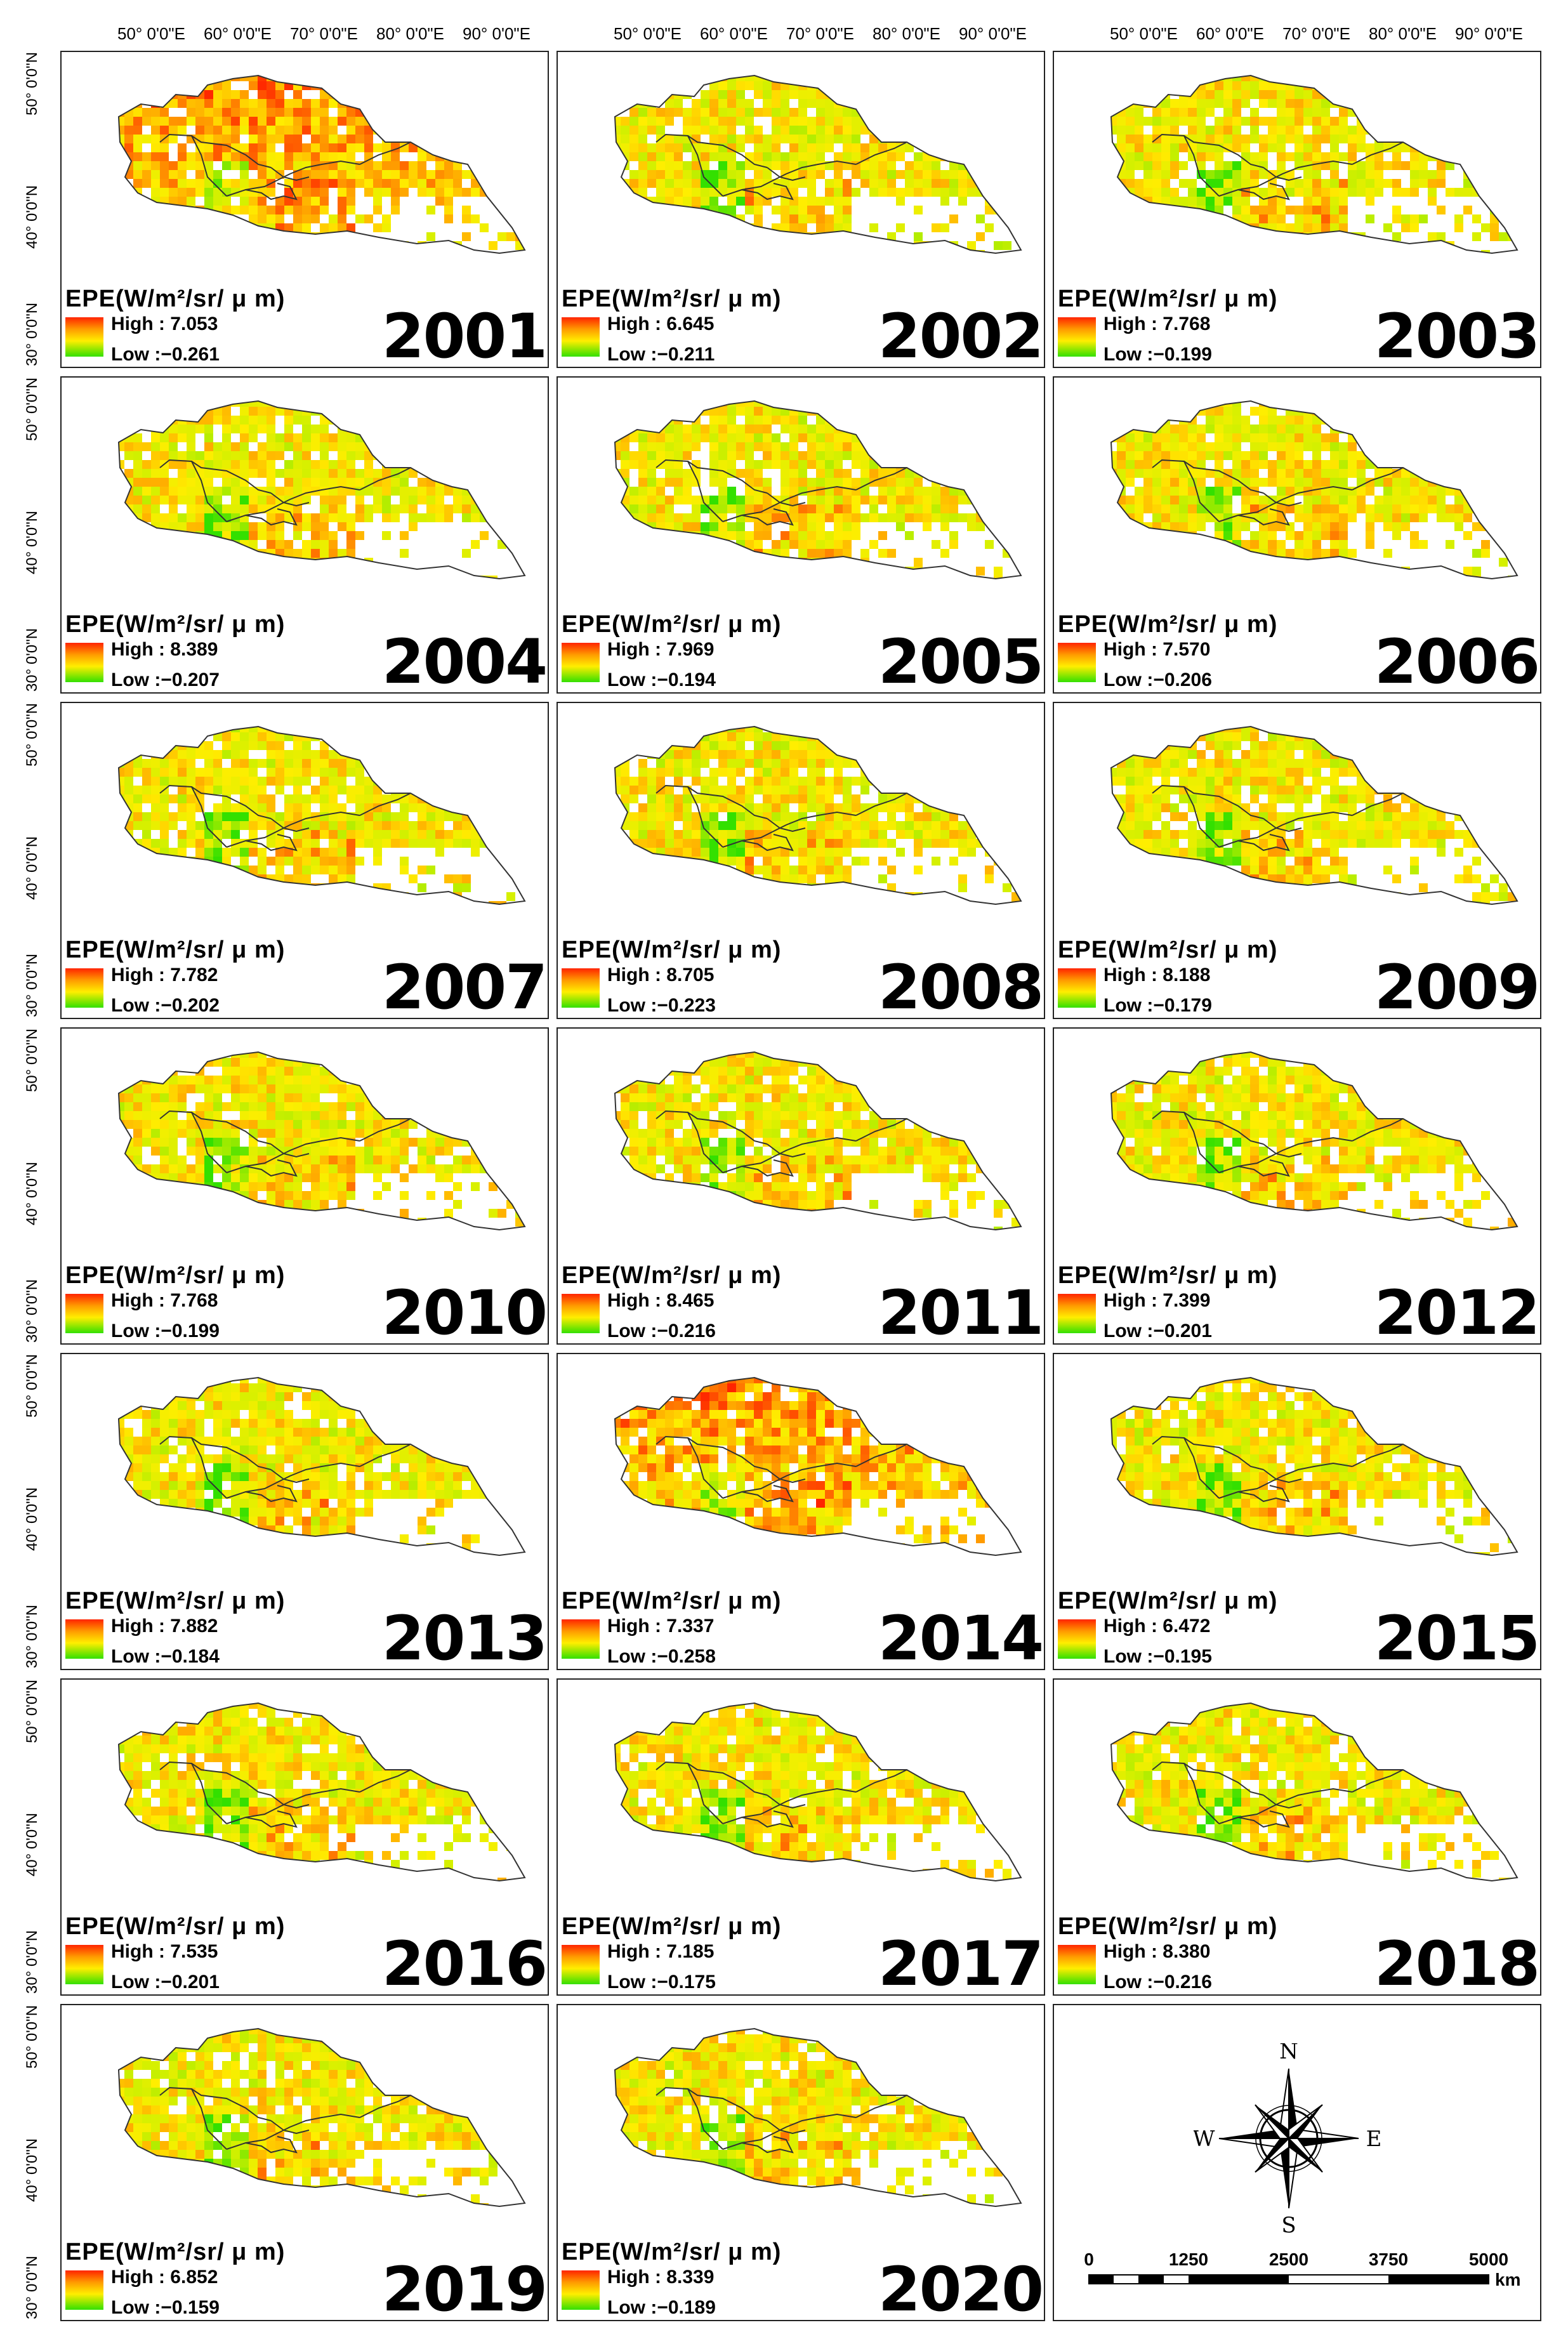 This screenshot has width=1568, height=2325. Describe the element at coordinates (1157, 1951) in the screenshot. I see `legend-high-value: High : 8.380` at that location.